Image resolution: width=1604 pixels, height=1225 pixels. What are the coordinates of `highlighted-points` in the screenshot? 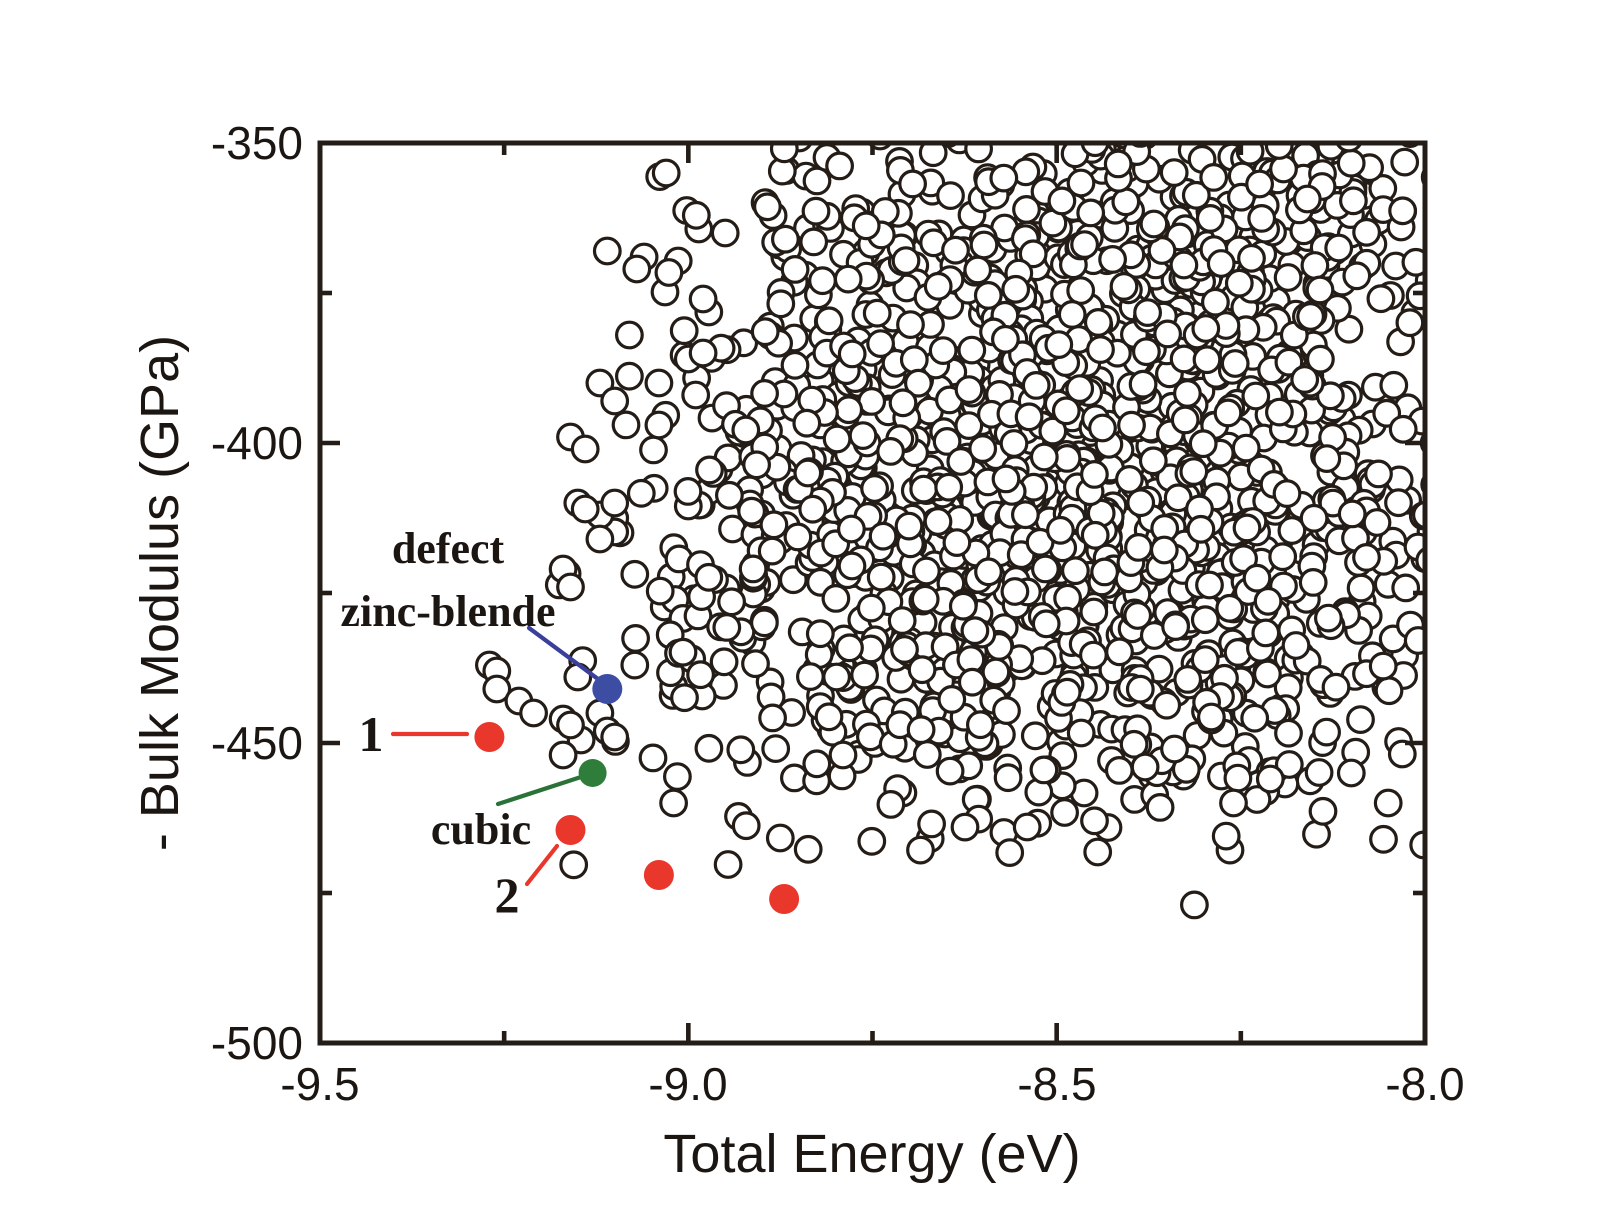 It's located at (637, 794).